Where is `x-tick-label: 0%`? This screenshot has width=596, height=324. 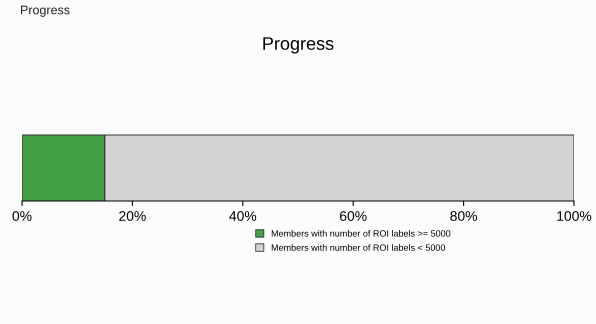
x-tick-label: 0% is located at coordinates (22, 216).